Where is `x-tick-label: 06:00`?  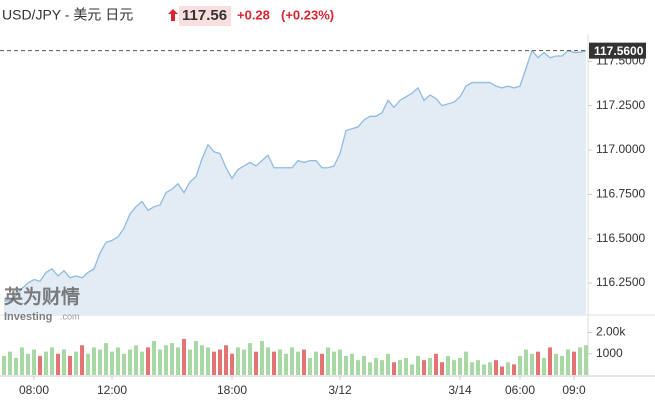
x-tick-label: 06:00 is located at coordinates (520, 390).